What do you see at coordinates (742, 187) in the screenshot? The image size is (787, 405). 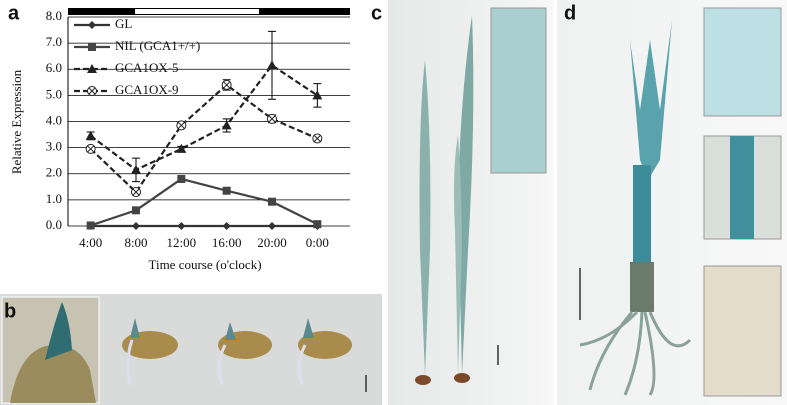 I see `stem` at bounding box center [742, 187].